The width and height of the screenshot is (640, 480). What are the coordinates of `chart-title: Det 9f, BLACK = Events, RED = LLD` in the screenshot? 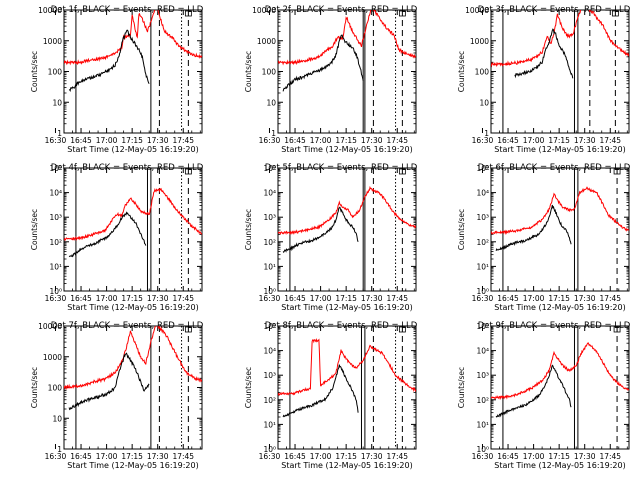 It's located at (554, 326).